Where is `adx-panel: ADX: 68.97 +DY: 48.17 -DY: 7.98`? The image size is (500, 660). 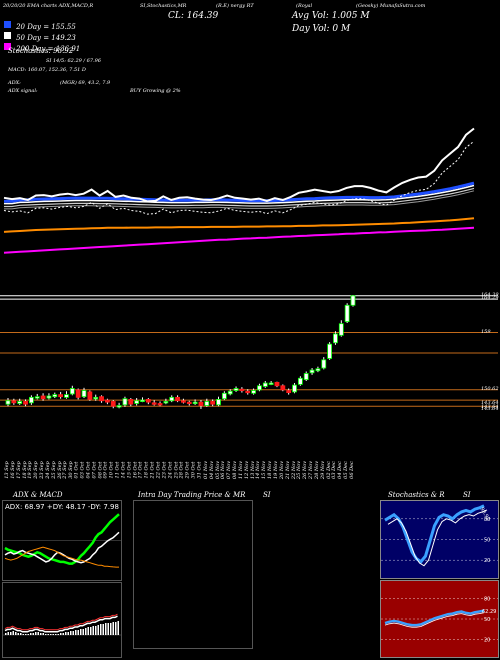
adx-panel: ADX: 68.97 +DY: 48.17 -DY: 7.98 is located at coordinates (62, 540).